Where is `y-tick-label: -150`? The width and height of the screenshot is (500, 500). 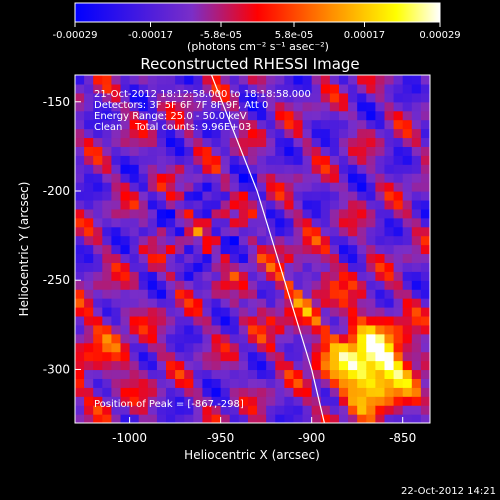 y-tick-label: -150 is located at coordinates (56, 102).